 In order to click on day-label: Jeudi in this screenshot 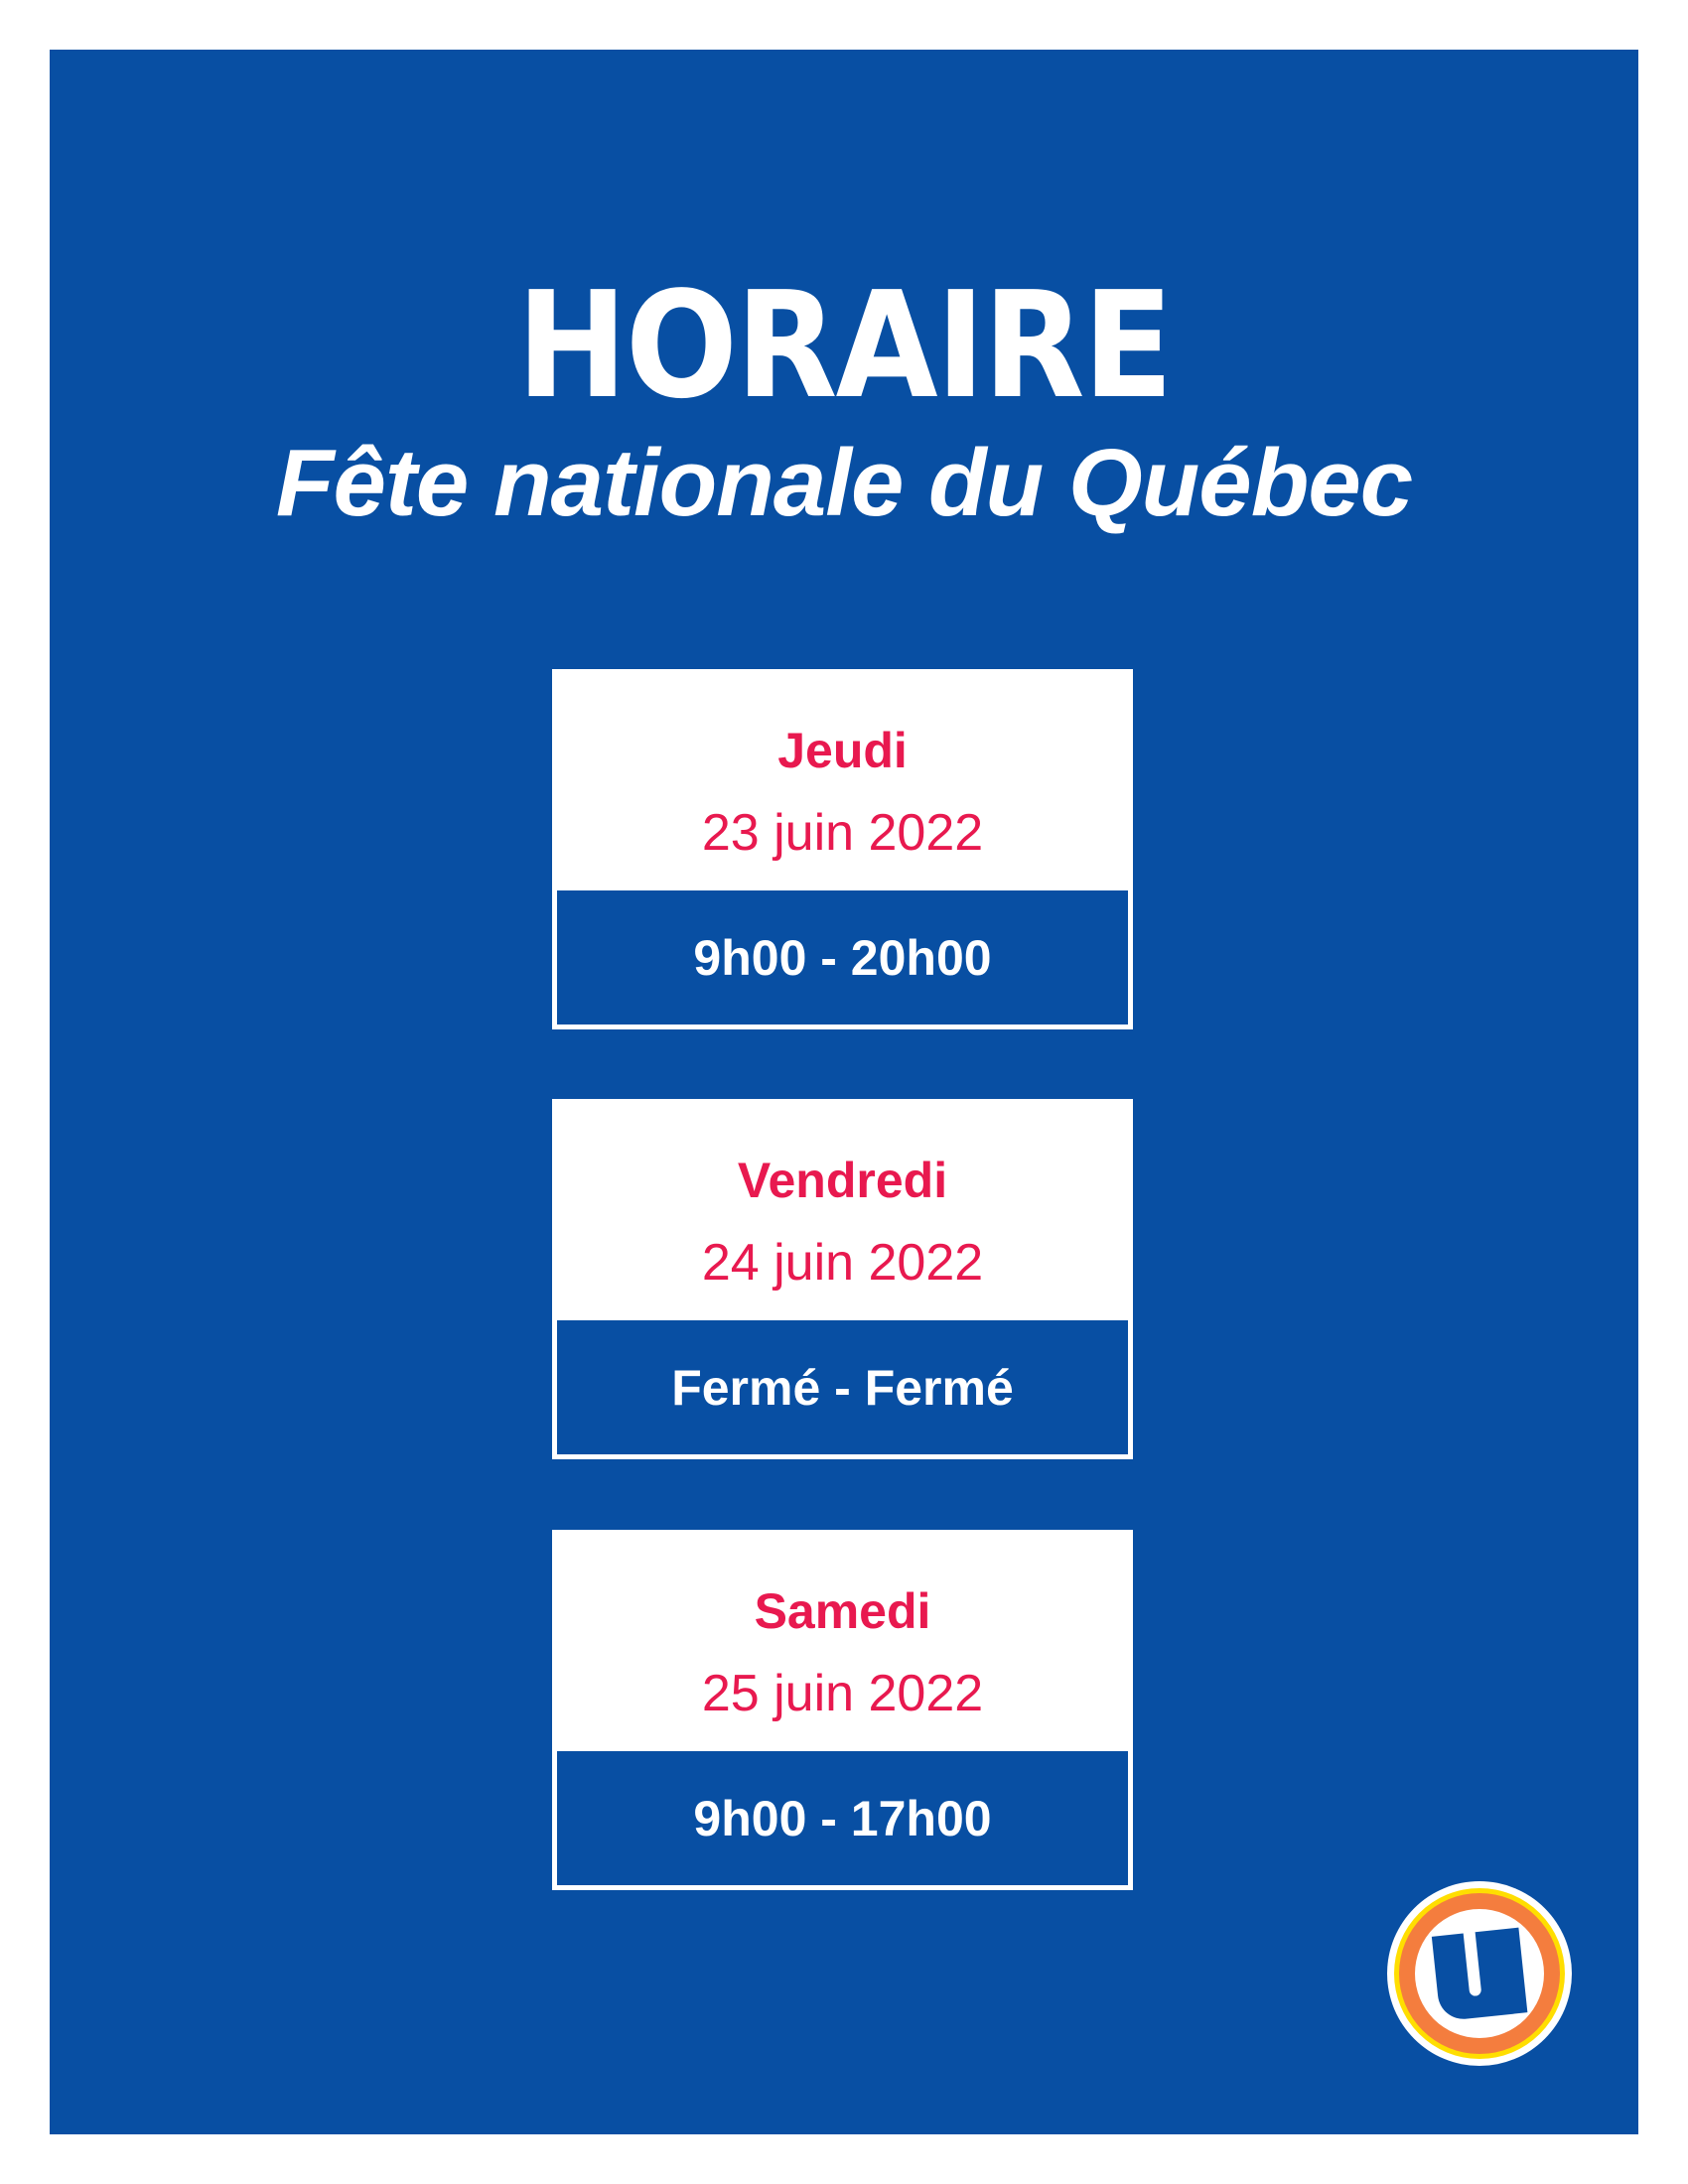, I will do `click(842, 750)`.